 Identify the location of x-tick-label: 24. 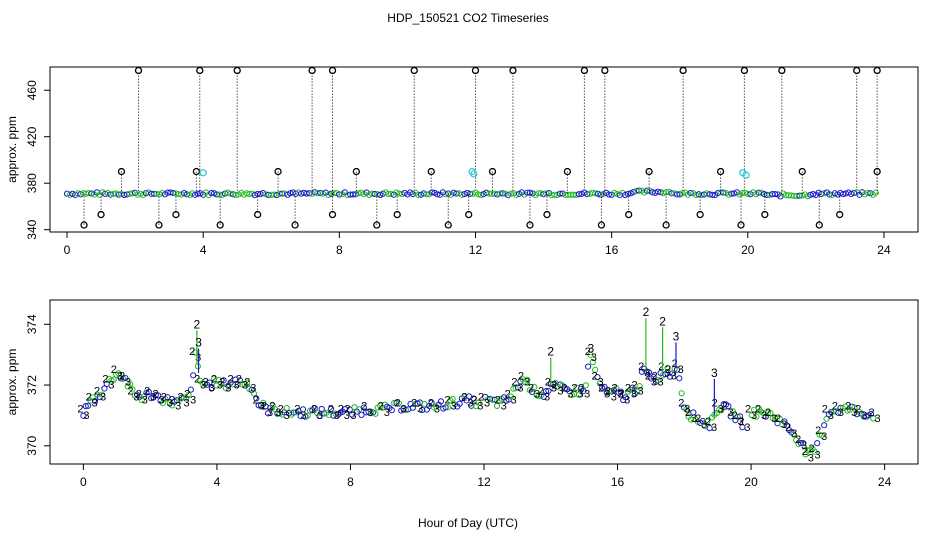
(885, 482).